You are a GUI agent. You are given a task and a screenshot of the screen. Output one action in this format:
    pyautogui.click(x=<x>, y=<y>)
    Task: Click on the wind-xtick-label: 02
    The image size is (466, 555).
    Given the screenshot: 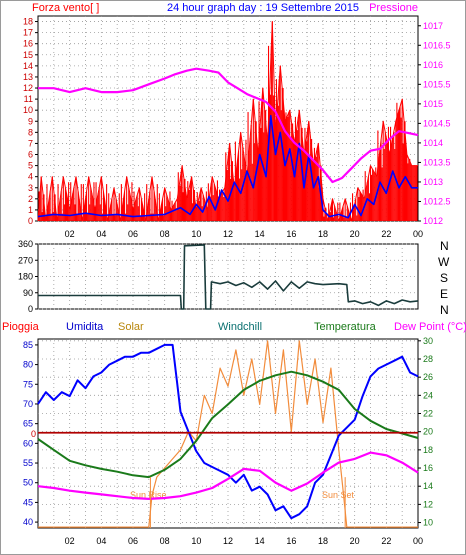 What is the action you would take?
    pyautogui.click(x=70, y=234)
    